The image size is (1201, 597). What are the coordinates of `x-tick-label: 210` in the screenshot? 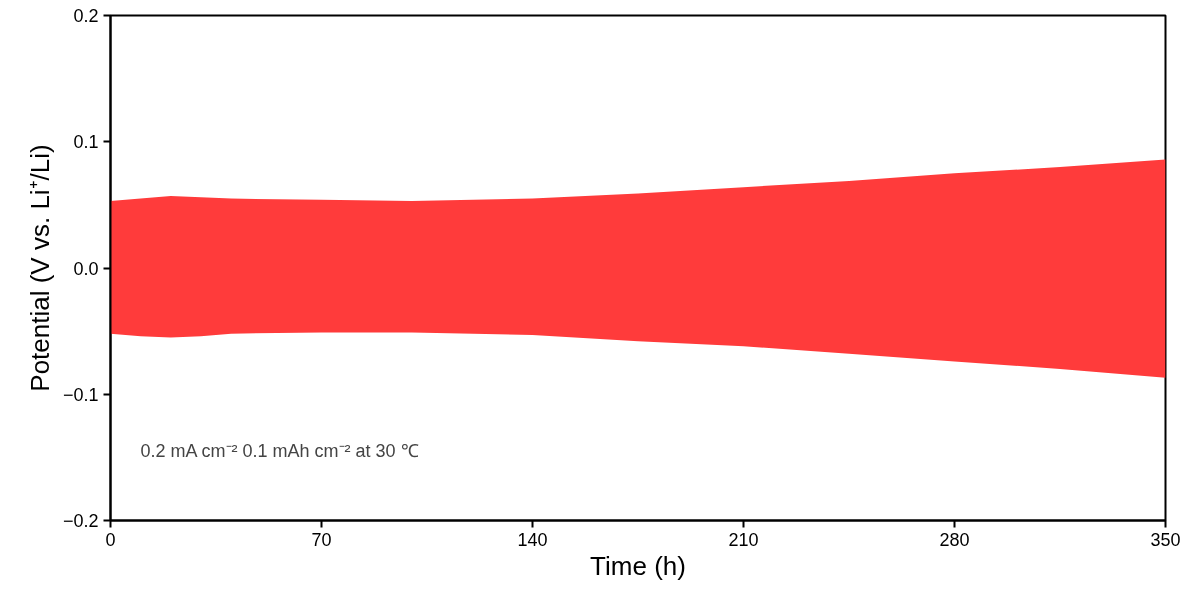 It's located at (743, 539).